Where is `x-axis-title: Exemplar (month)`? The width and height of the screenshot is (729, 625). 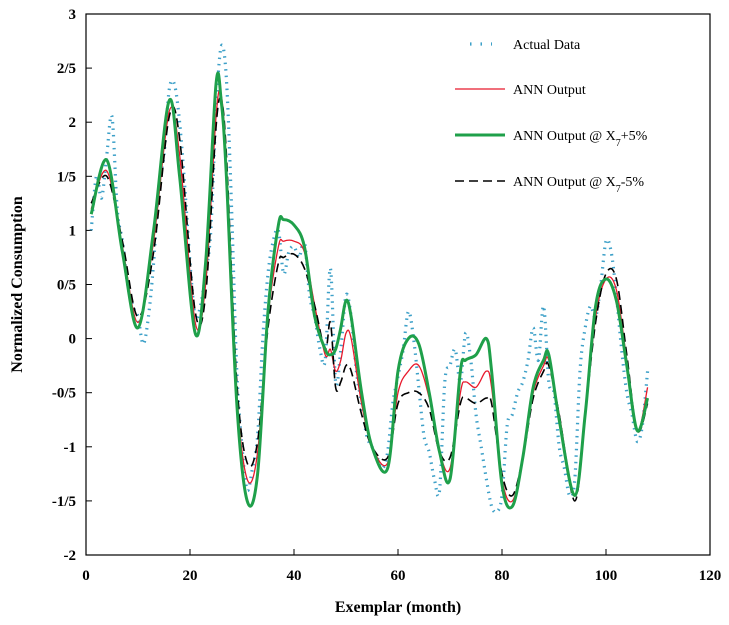 x-axis-title: Exemplar (month) is located at coordinates (398, 607).